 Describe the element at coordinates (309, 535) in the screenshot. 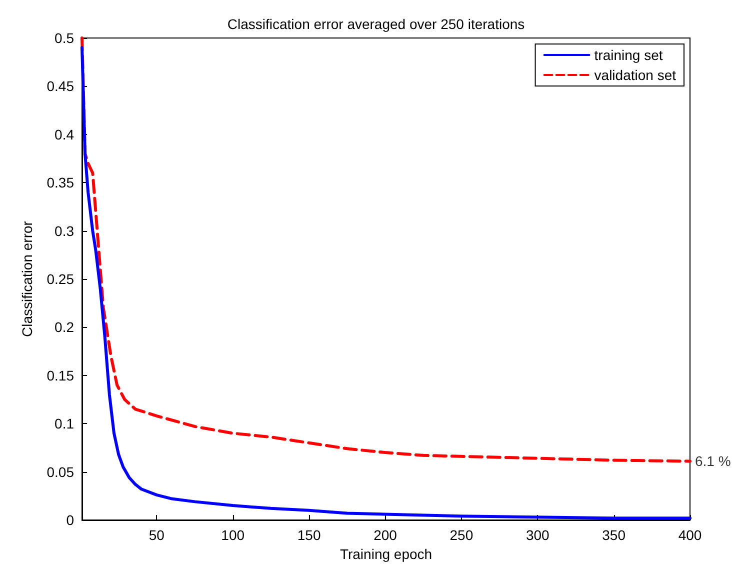

I see `x-tick-label: 150` at that location.